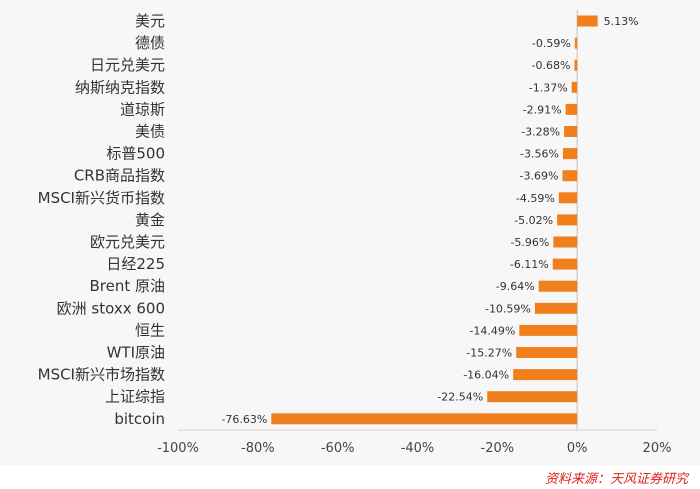 The width and height of the screenshot is (700, 489). What do you see at coordinates (142, 109) in the screenshot?
I see `category-label: 道琼斯` at bounding box center [142, 109].